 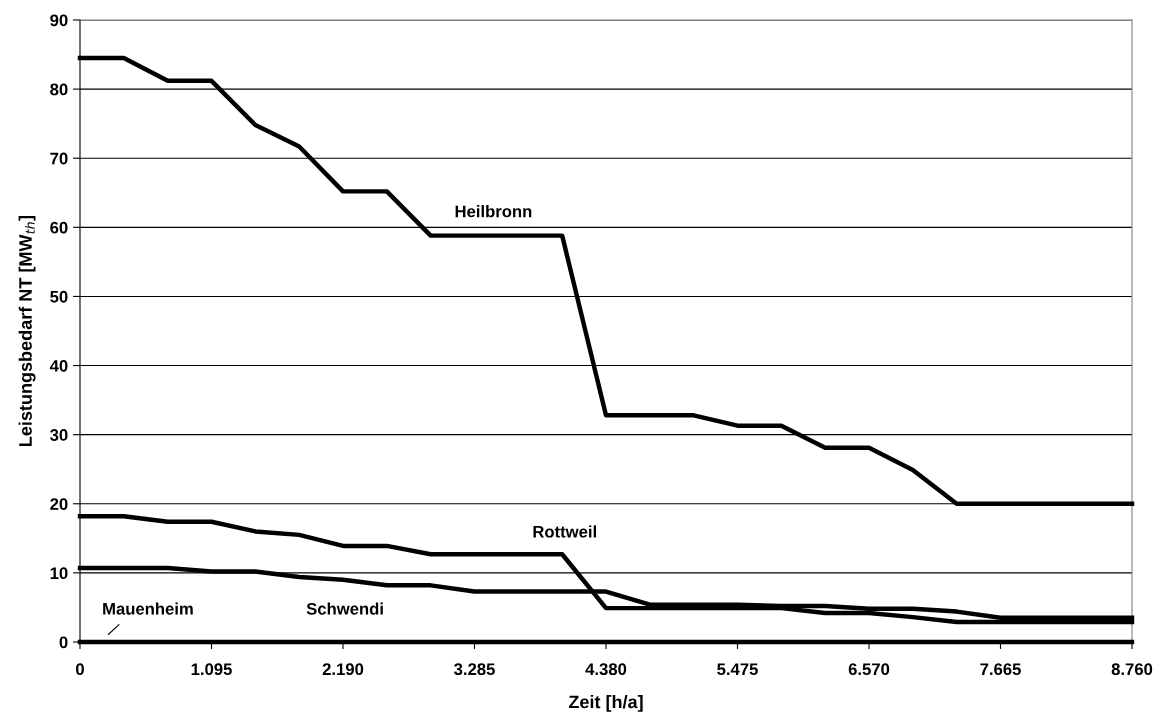 I want to click on y-tick-label: 50, so click(x=59, y=296).